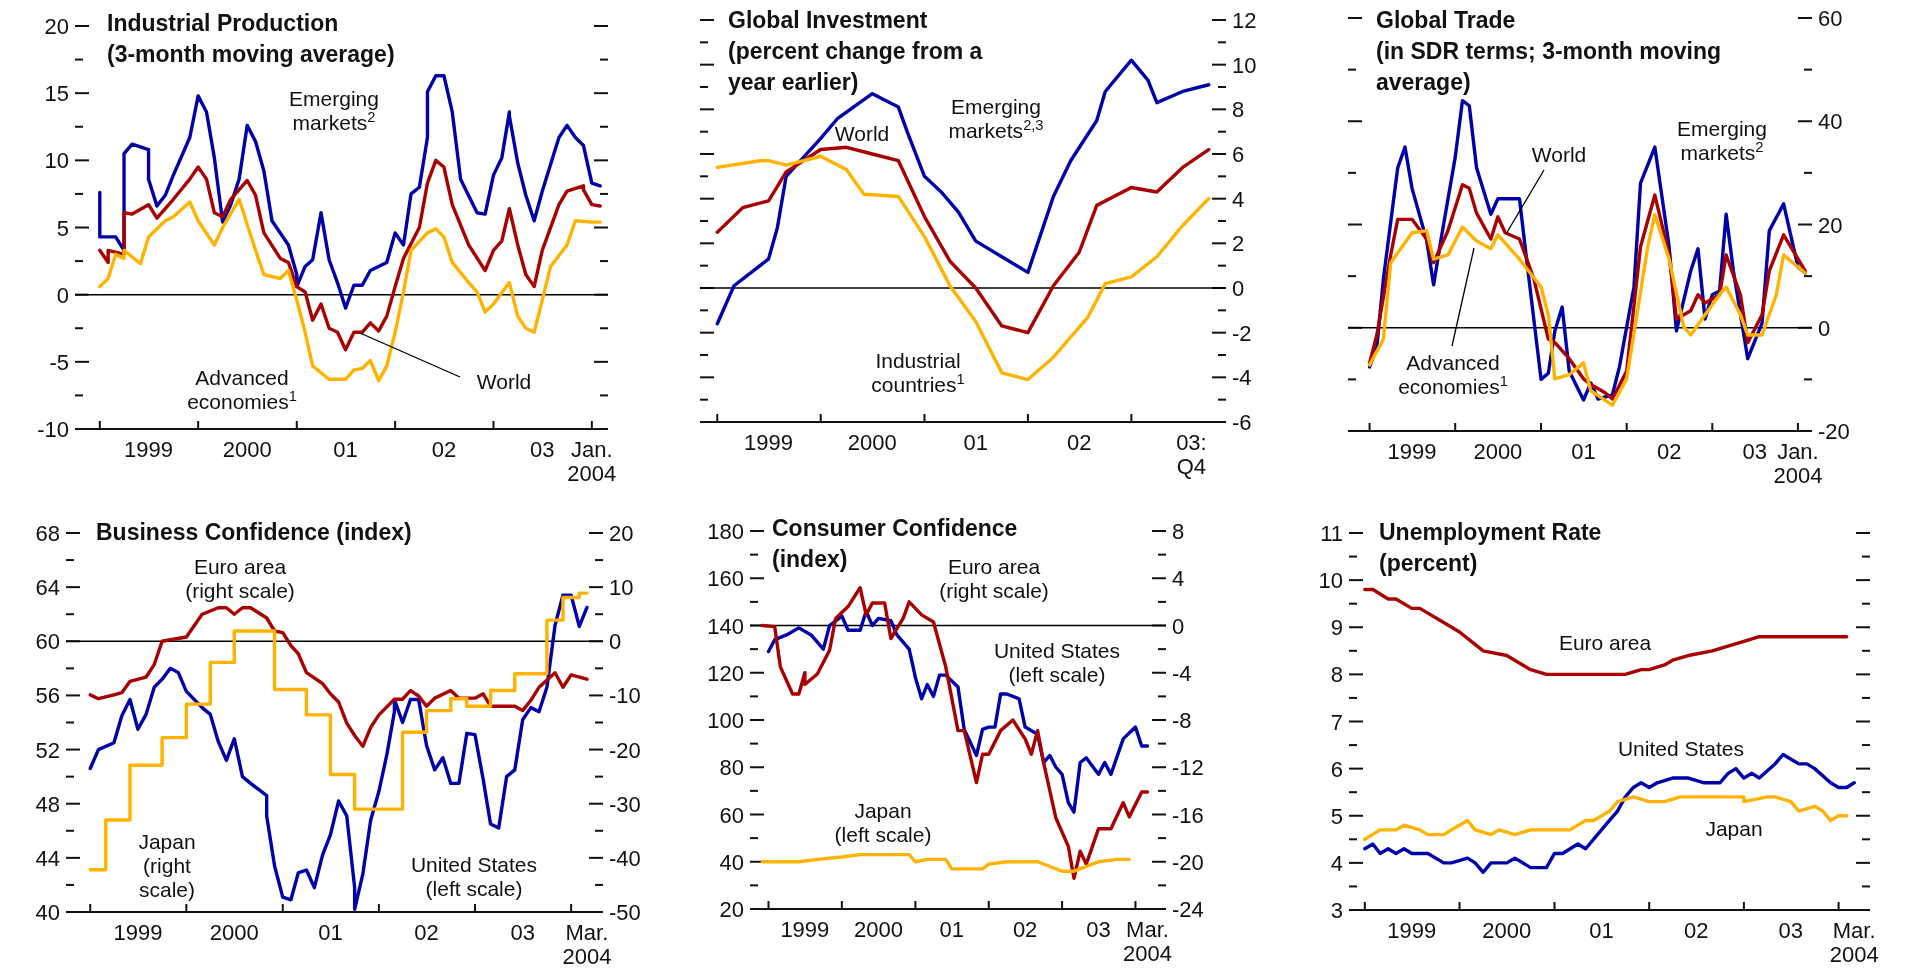 The height and width of the screenshot is (976, 1919). Describe the element at coordinates (1722, 140) in the screenshot. I see `series-label: Emerging markets$^{2}$` at that location.